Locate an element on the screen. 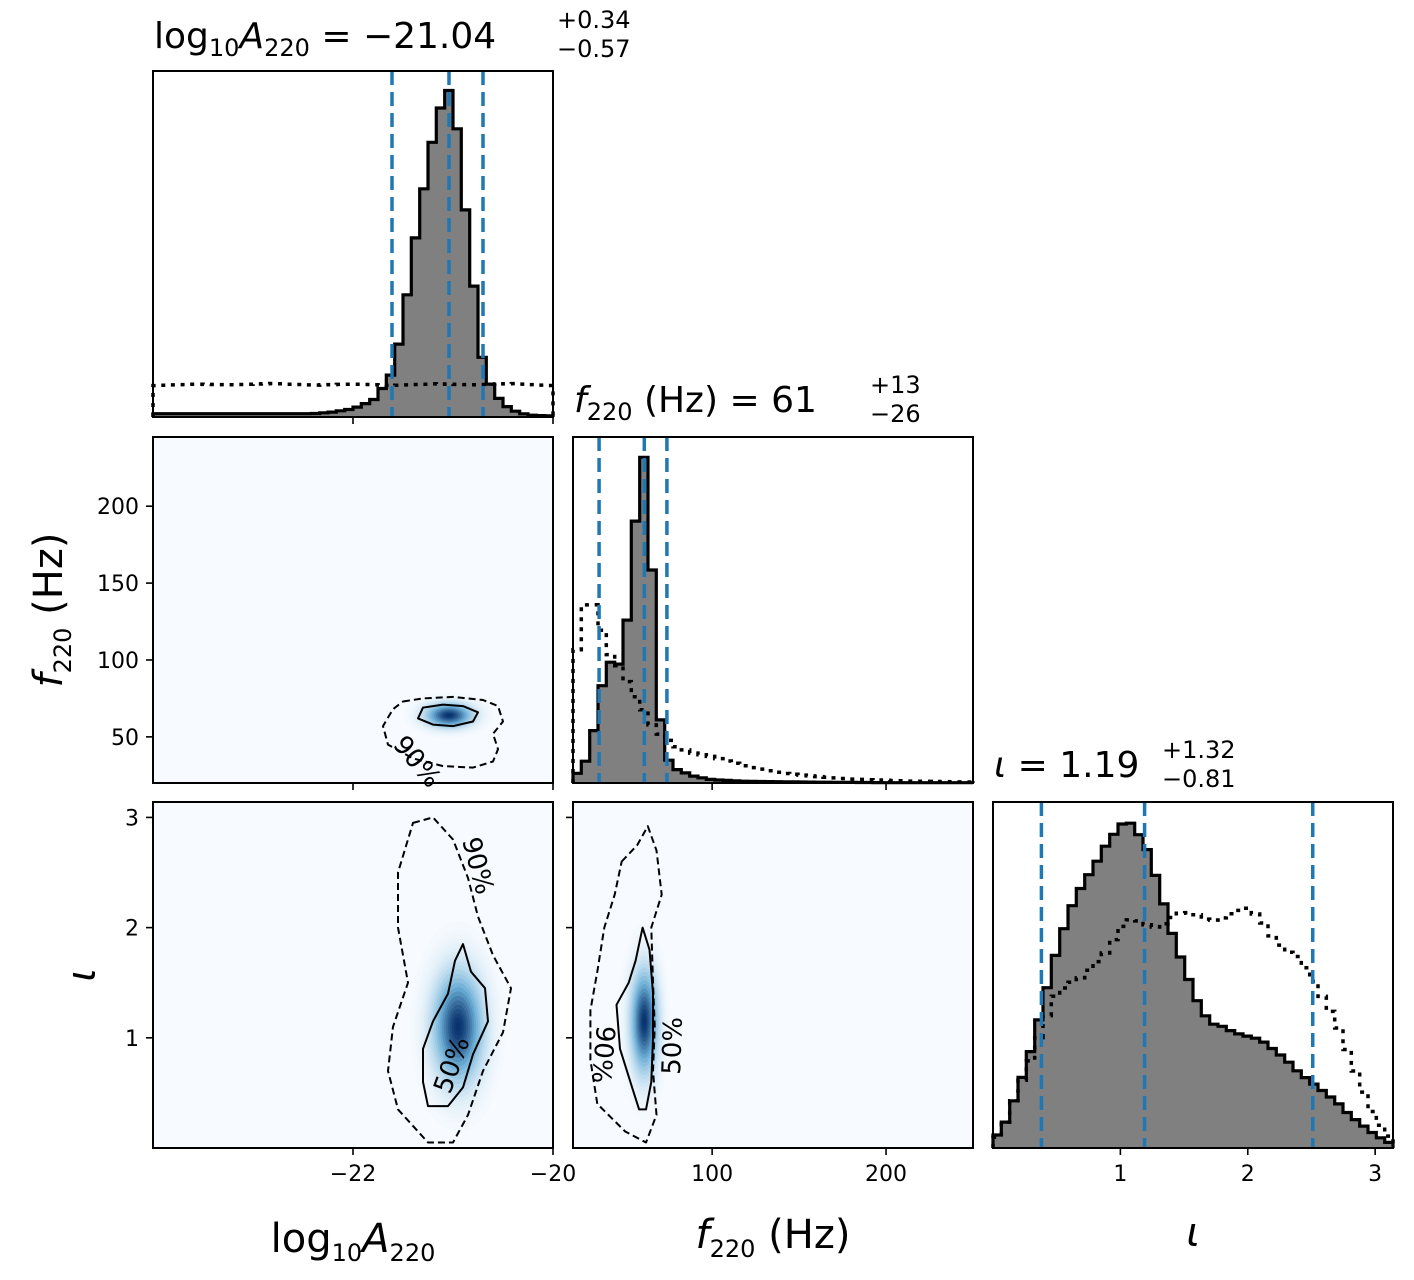 The width and height of the screenshot is (1414, 1280). title-iota-minus: −0.81 is located at coordinates (1199, 779).